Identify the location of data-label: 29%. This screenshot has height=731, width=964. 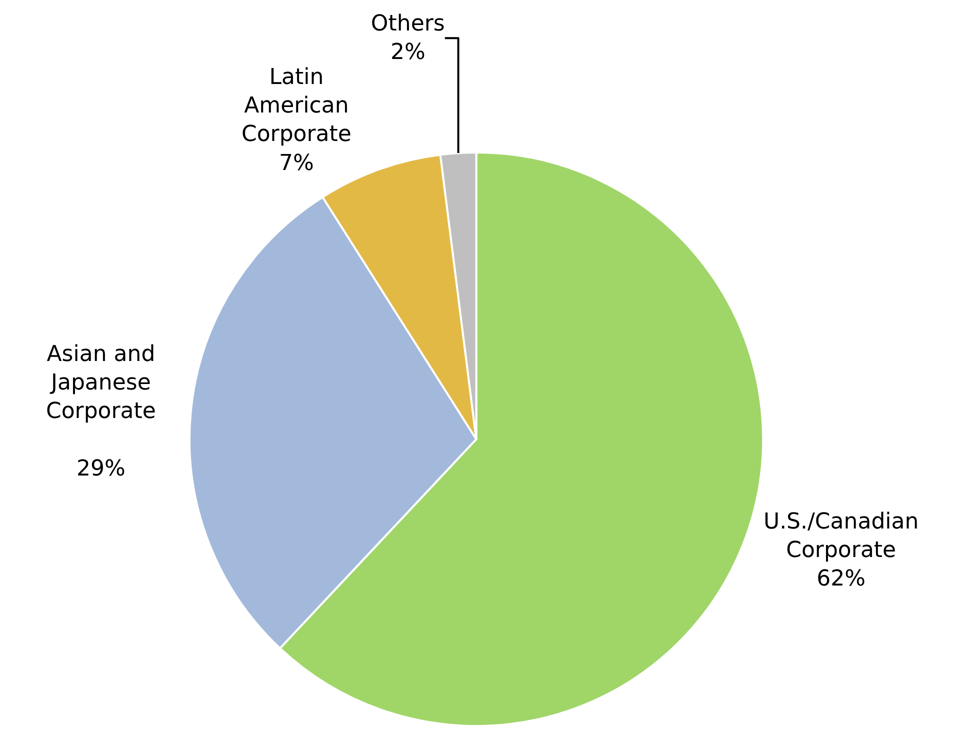
(101, 469).